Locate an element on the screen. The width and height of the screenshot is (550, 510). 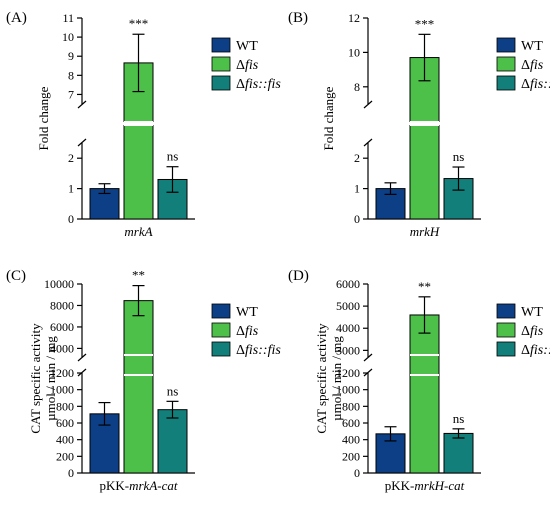
y-tick-label: 3000 is located at coordinates (348, 350).